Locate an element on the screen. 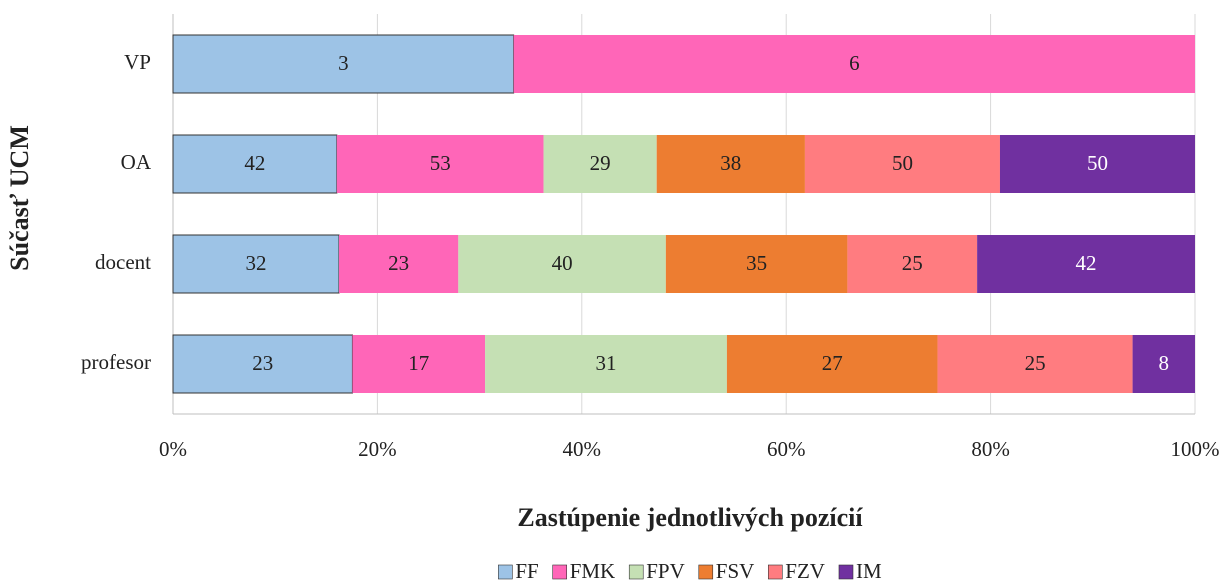  data-label: 38 is located at coordinates (730, 163).